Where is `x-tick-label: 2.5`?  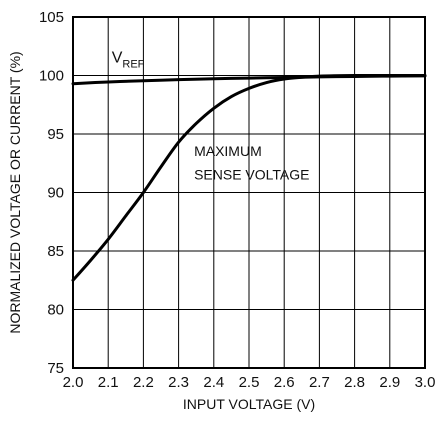
x-tick-label: 2.5 is located at coordinates (249, 382).